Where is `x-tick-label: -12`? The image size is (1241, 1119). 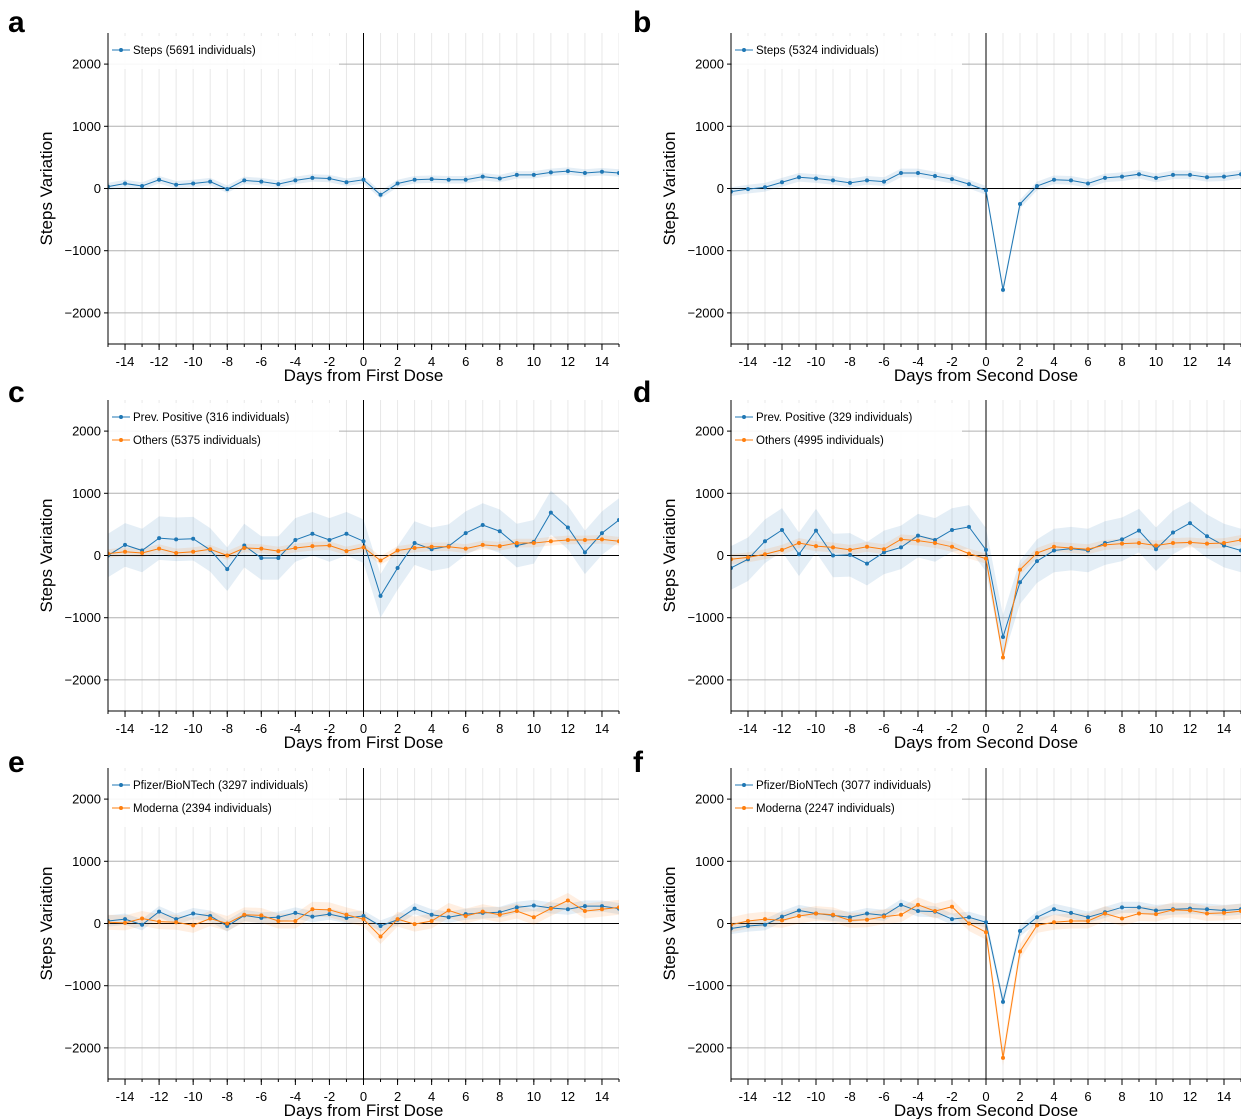
x-tick-label: -12 is located at coordinates (782, 361).